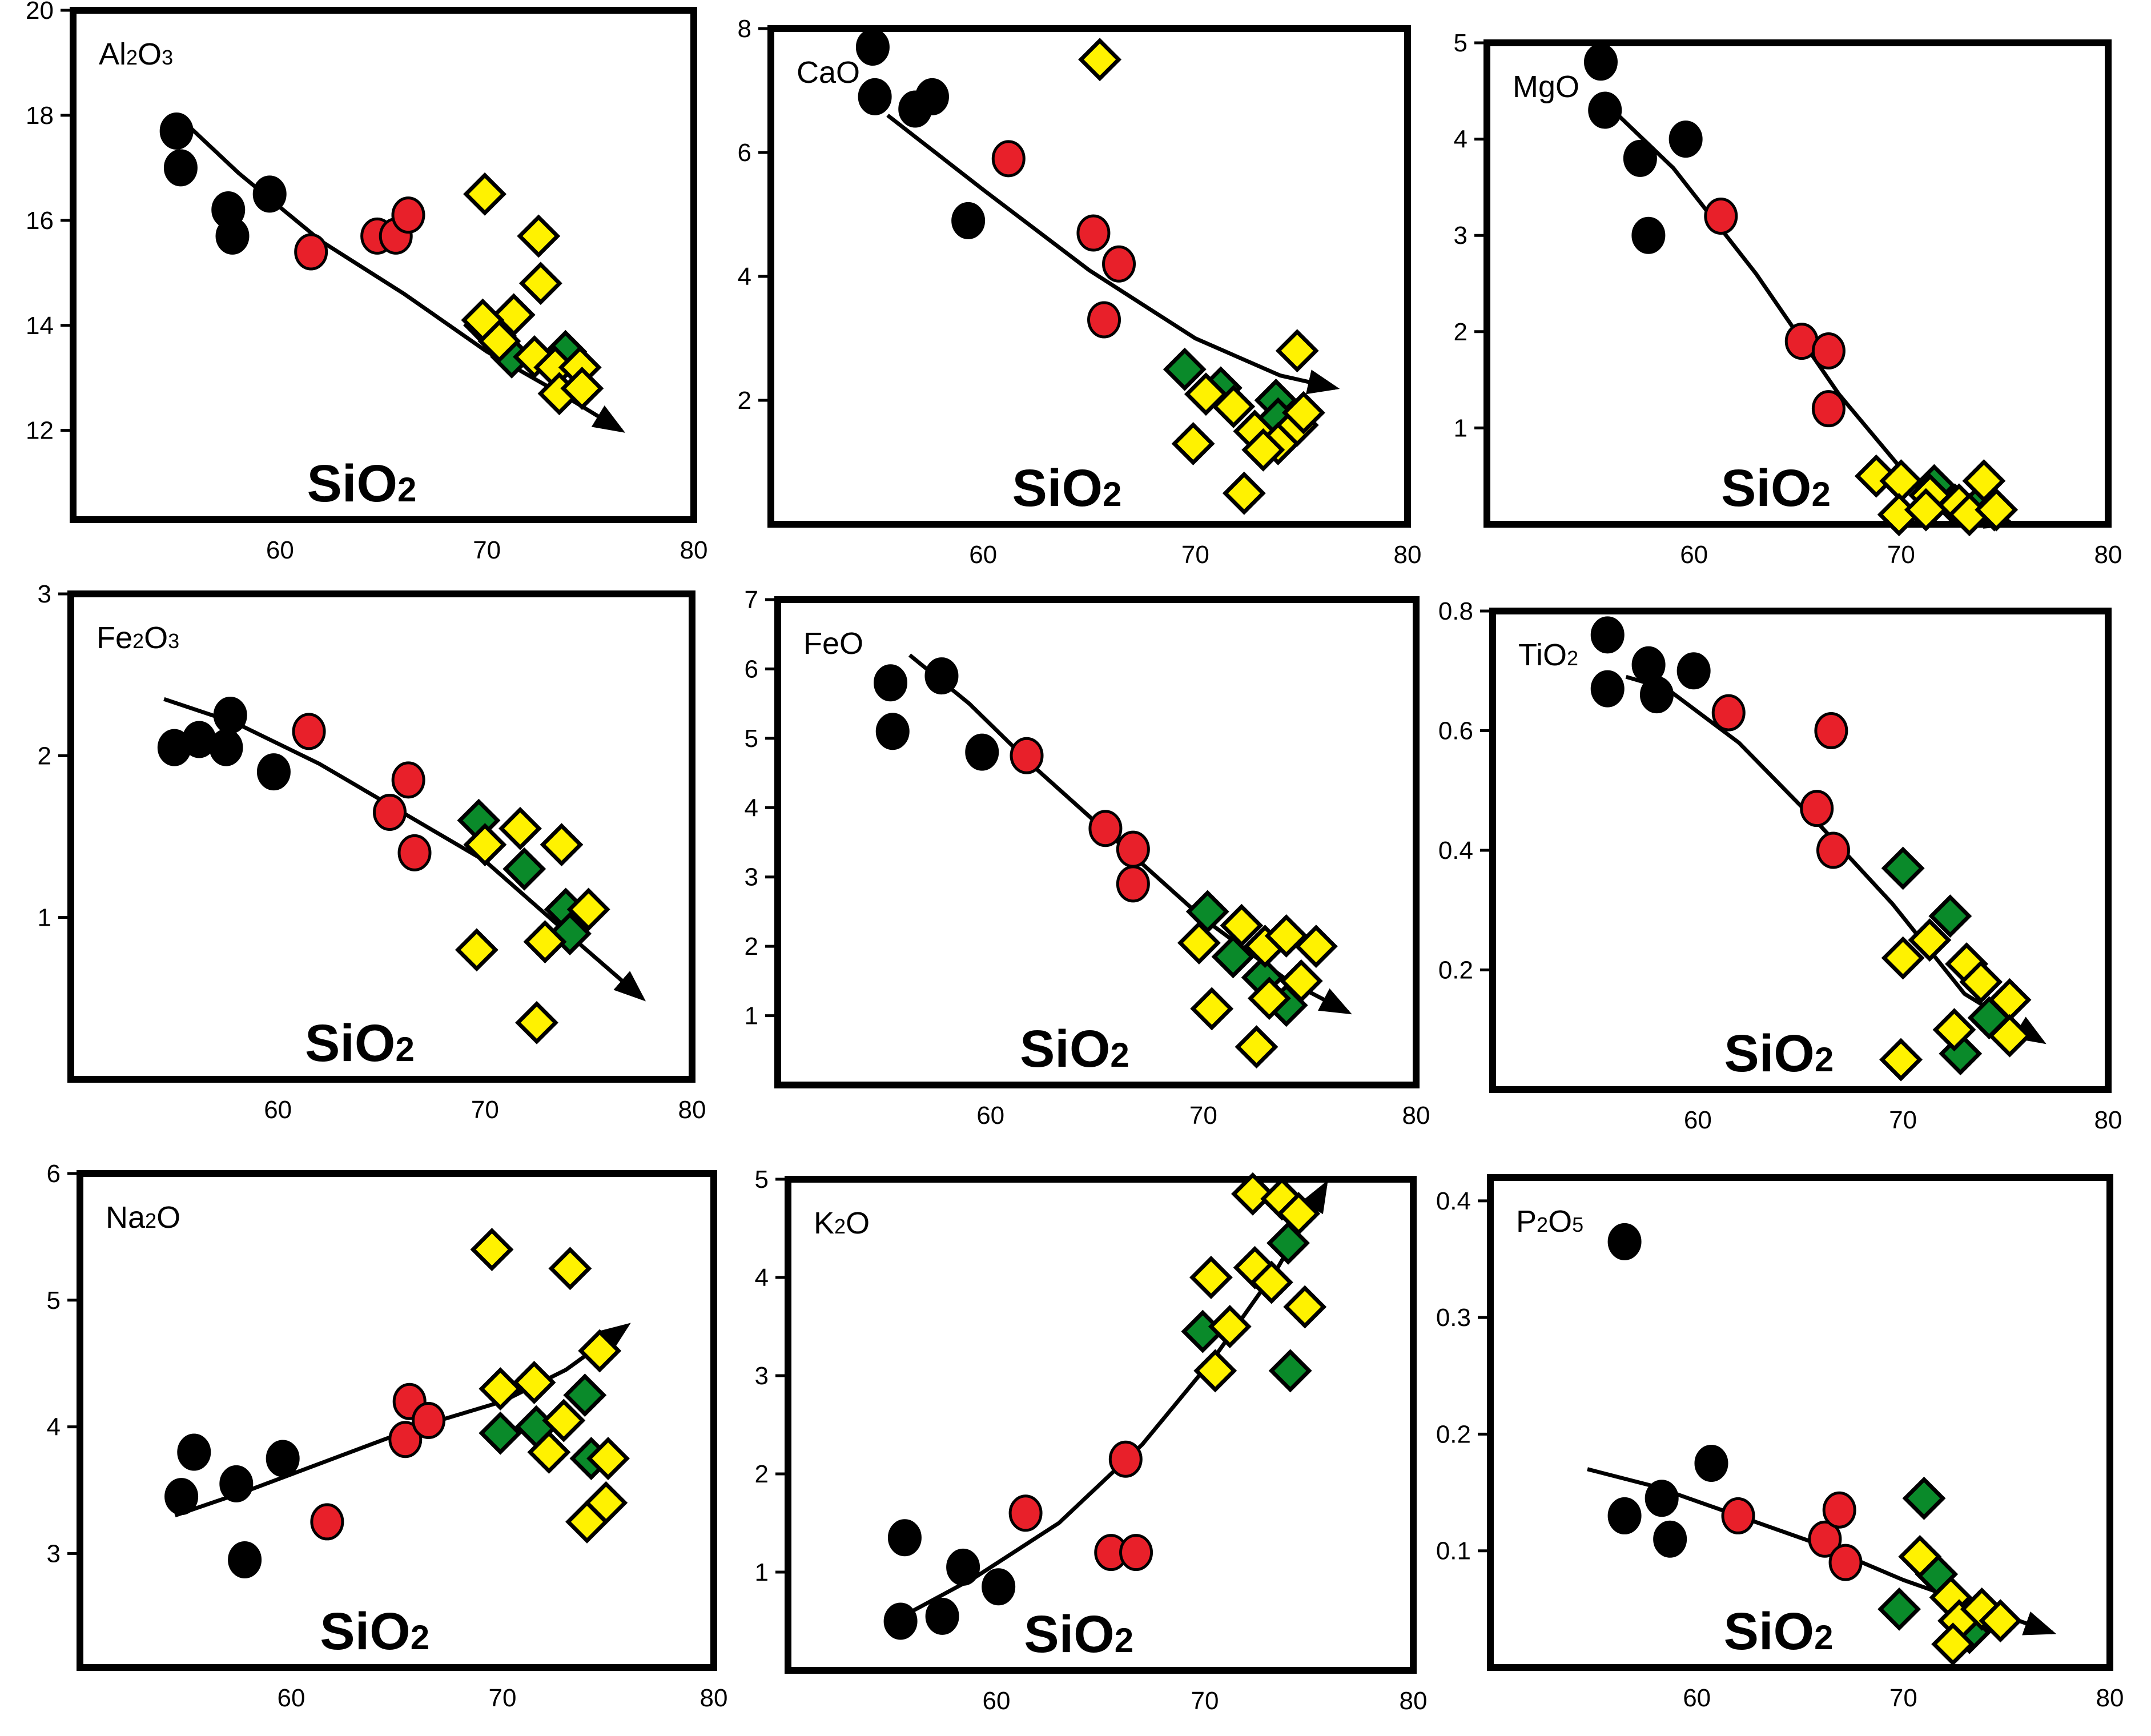 The width and height of the screenshot is (2151, 1736). Describe the element at coordinates (40, 431) in the screenshot. I see `y-tick-label: 12` at that location.